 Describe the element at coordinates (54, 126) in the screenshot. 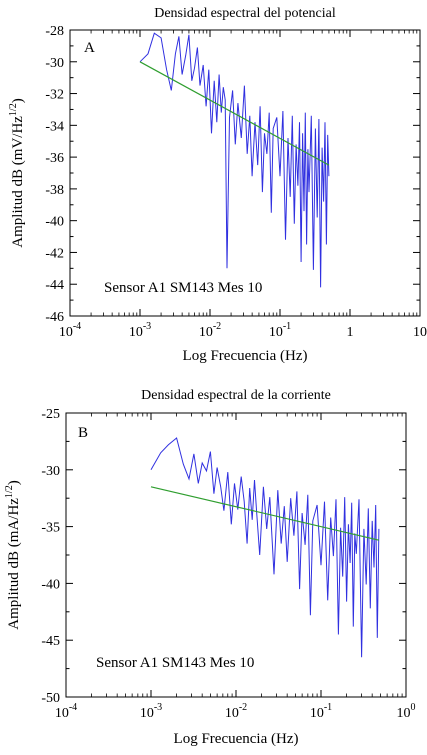

I see `y-tick-label: -34` at that location.